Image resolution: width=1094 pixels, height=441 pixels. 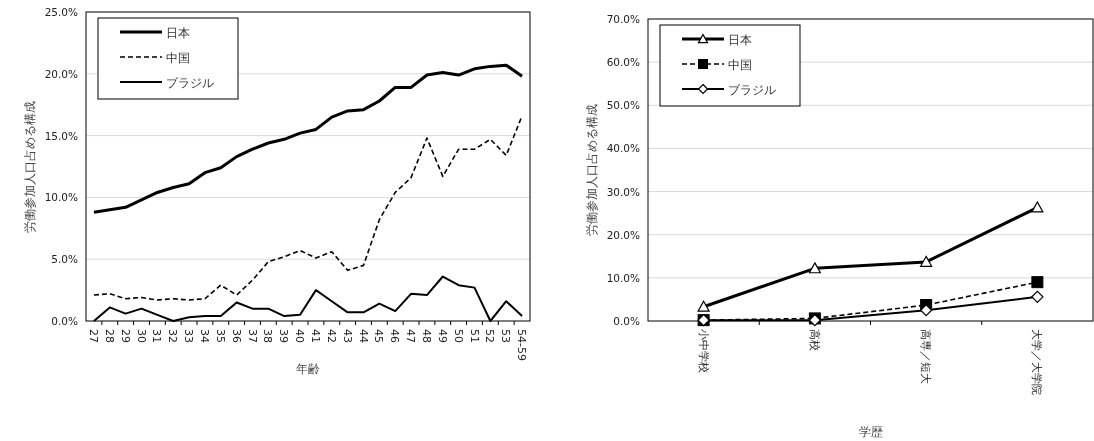 I want to click on x-tick-label: 48, so click(x=426, y=336).